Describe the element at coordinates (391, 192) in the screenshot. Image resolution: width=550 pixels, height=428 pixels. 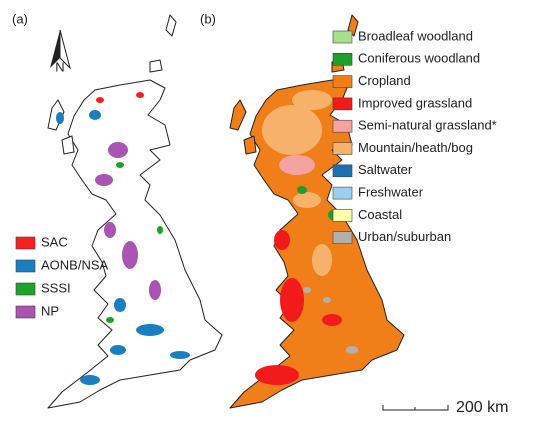
I see `legend-label: Freshwater` at that location.